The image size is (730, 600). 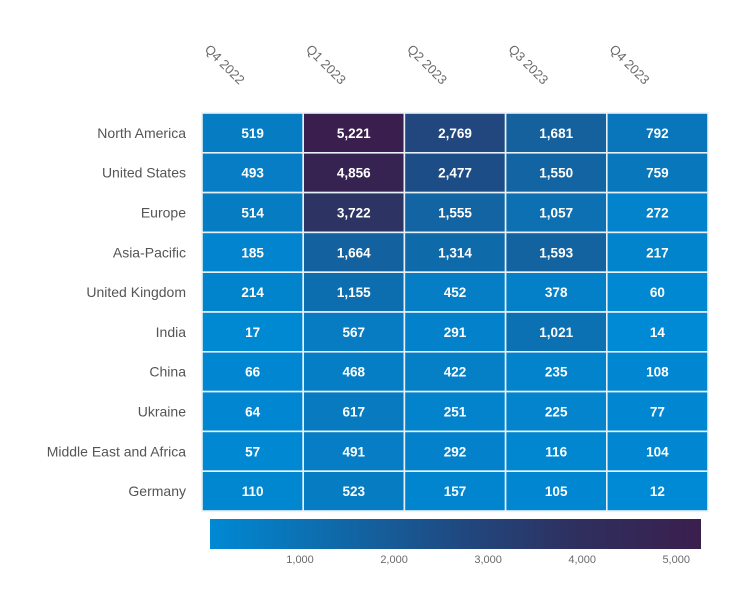 I want to click on cell-value-label: 1,155, so click(x=354, y=292).